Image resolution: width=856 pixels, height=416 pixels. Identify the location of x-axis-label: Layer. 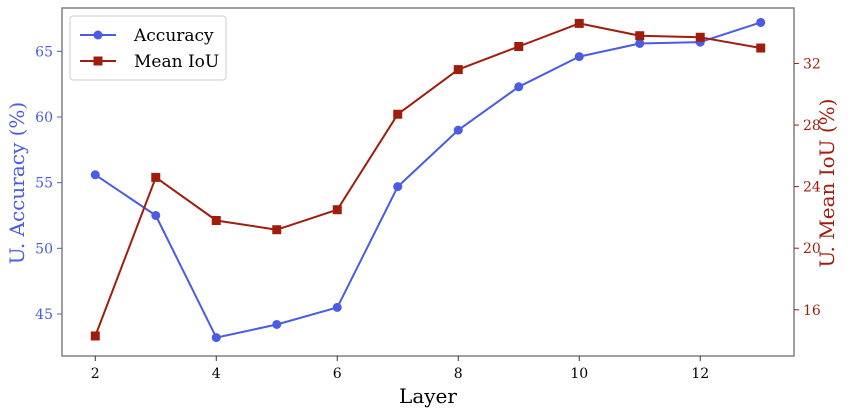
(428, 396).